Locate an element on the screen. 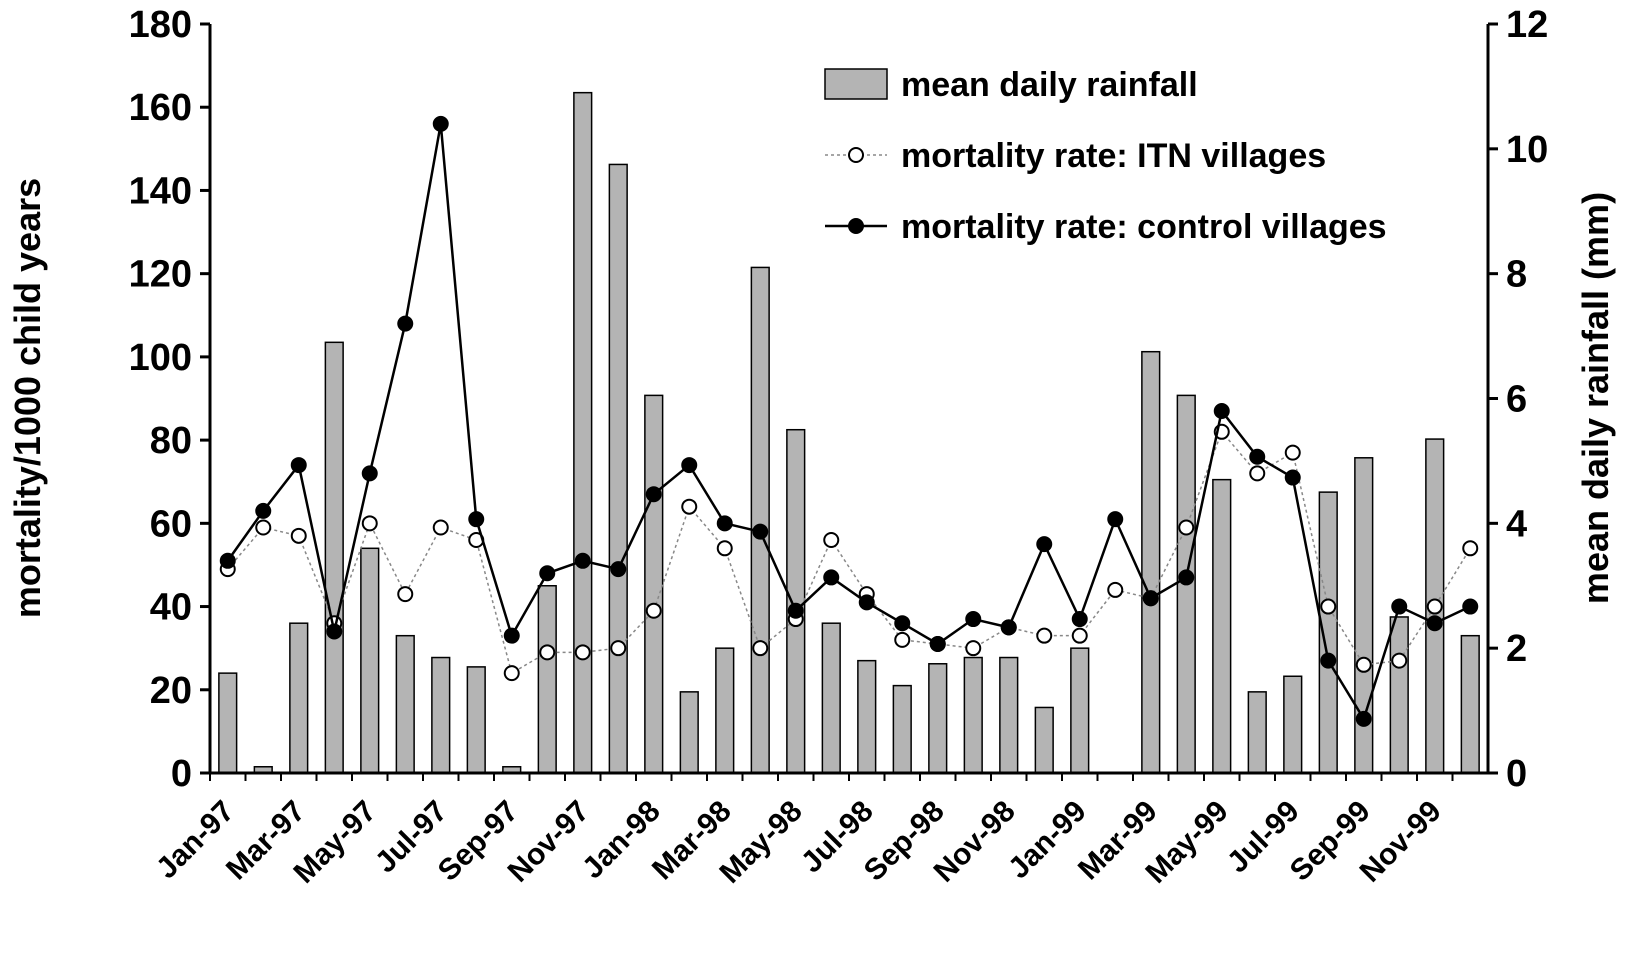 The image size is (1644, 962). y-tick-label: 20 is located at coordinates (171, 691).